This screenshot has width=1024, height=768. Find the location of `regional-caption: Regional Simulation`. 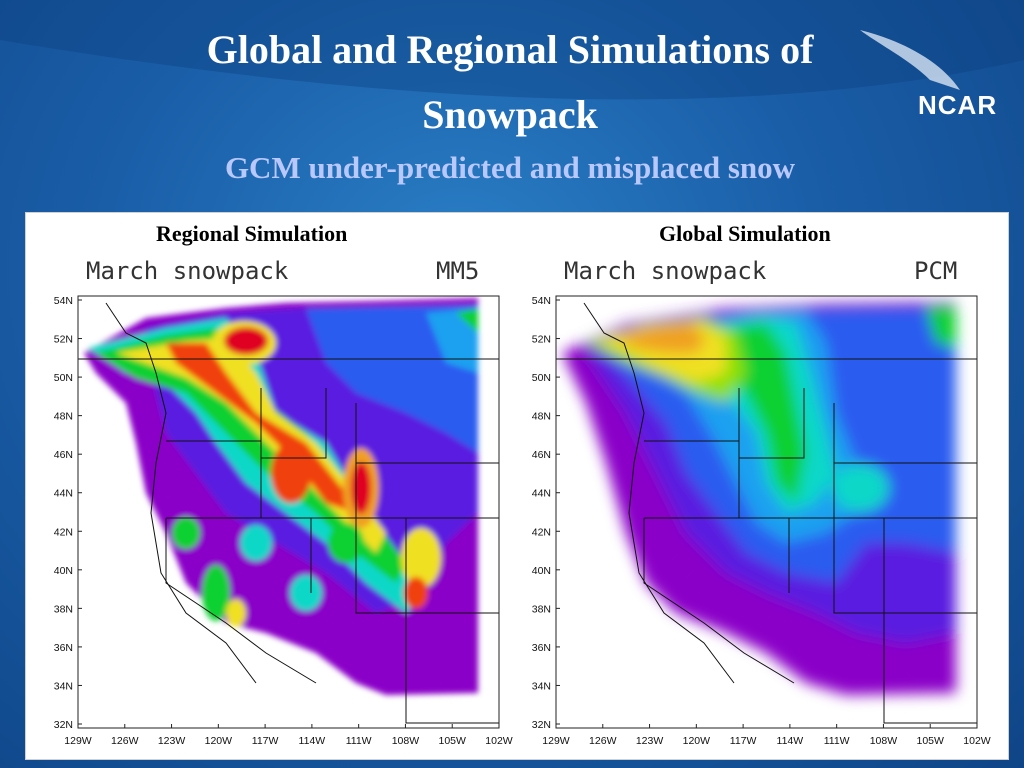

regional-caption: Regional Simulation is located at coordinates (252, 233).